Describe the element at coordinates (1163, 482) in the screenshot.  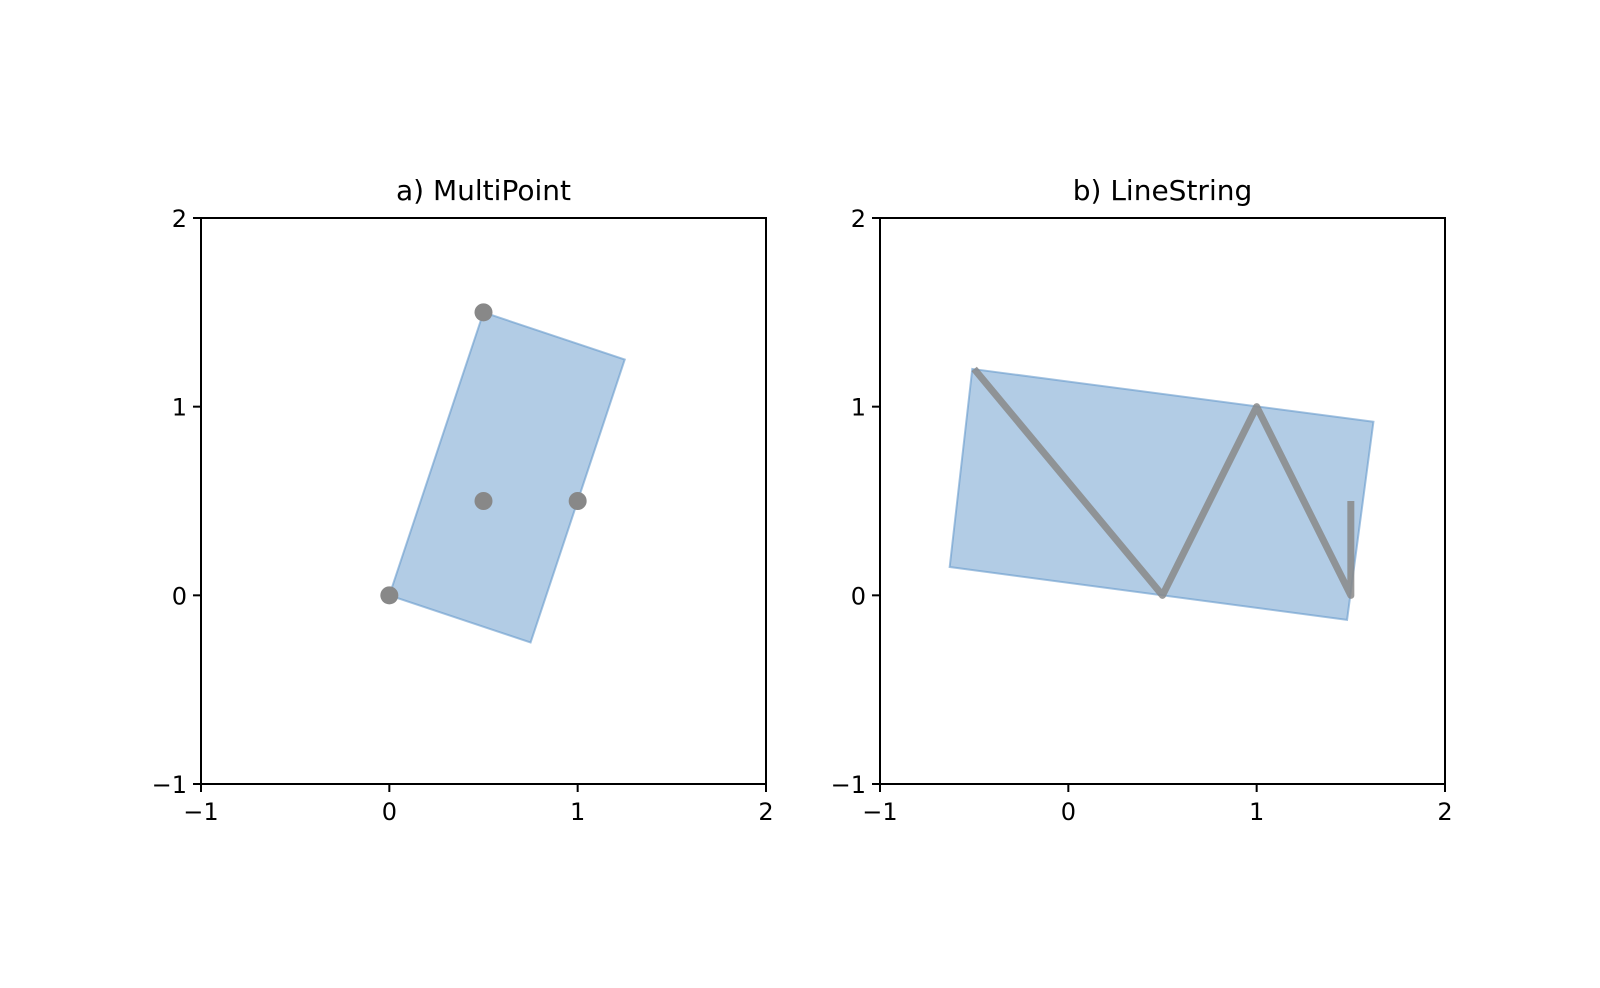
I see `linestring` at that location.